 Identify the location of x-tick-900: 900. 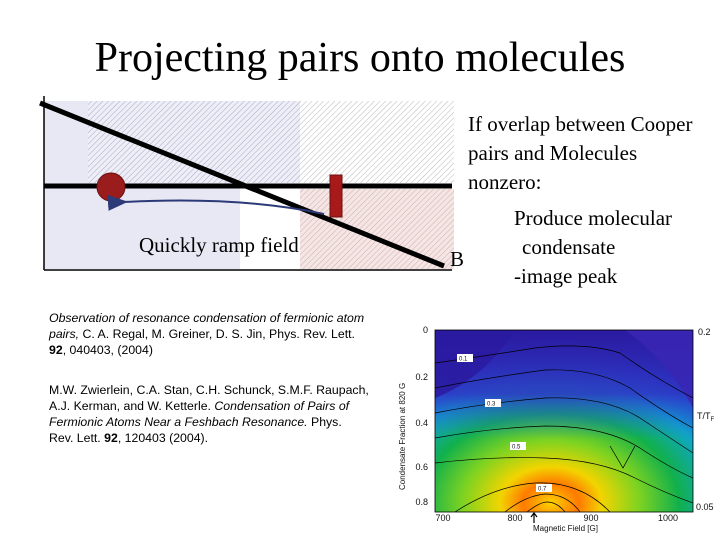
(590, 518).